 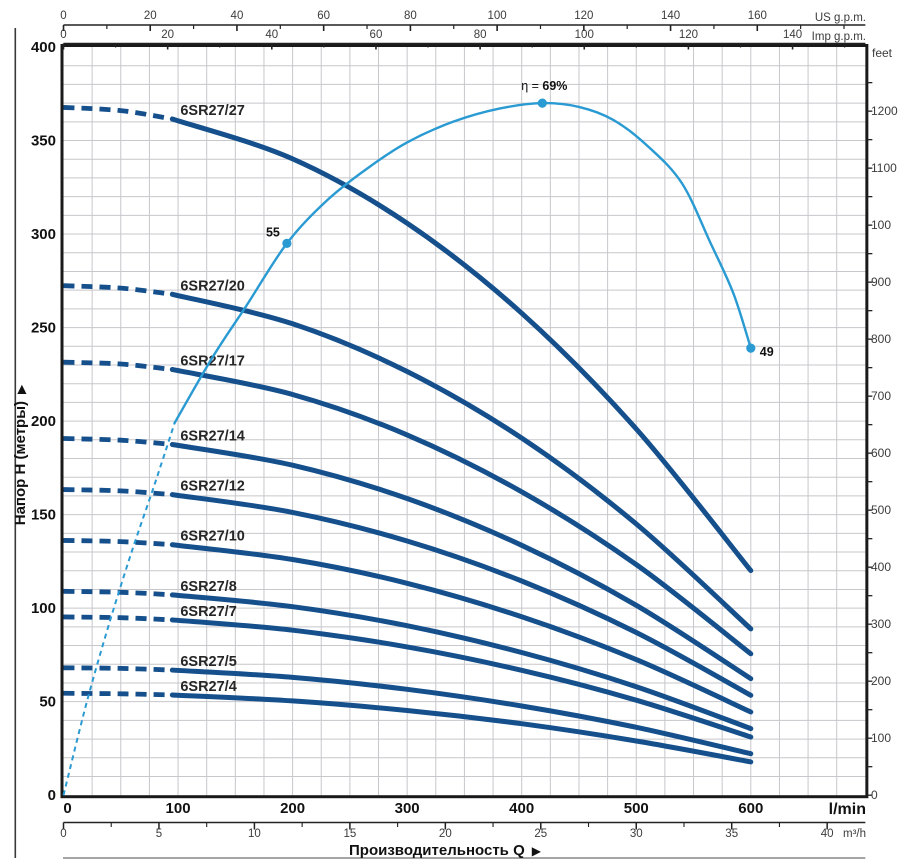 I want to click on efficiency-label-part: 69%, so click(x=554, y=86).